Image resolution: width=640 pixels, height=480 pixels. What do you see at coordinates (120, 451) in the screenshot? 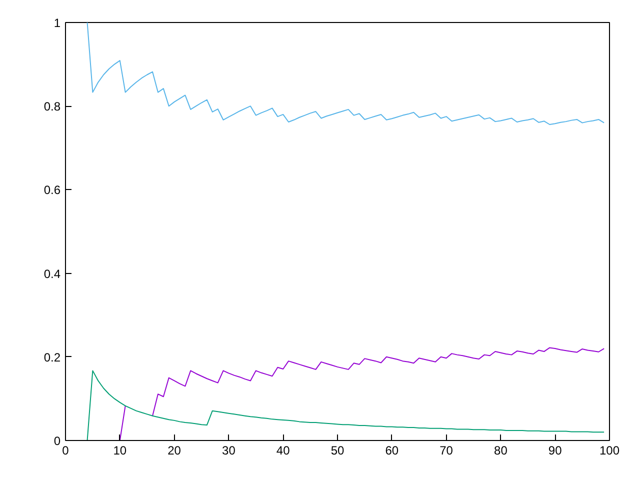
I see `x-tick-label: 10` at bounding box center [120, 451].